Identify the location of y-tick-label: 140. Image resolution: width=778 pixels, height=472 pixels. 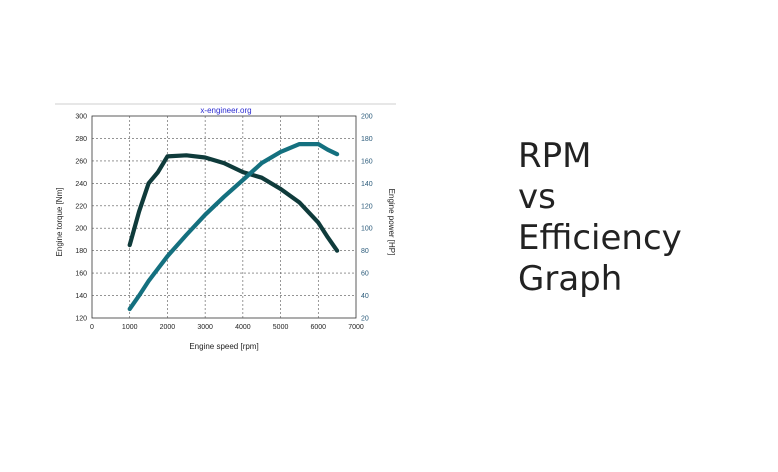
(81, 296).